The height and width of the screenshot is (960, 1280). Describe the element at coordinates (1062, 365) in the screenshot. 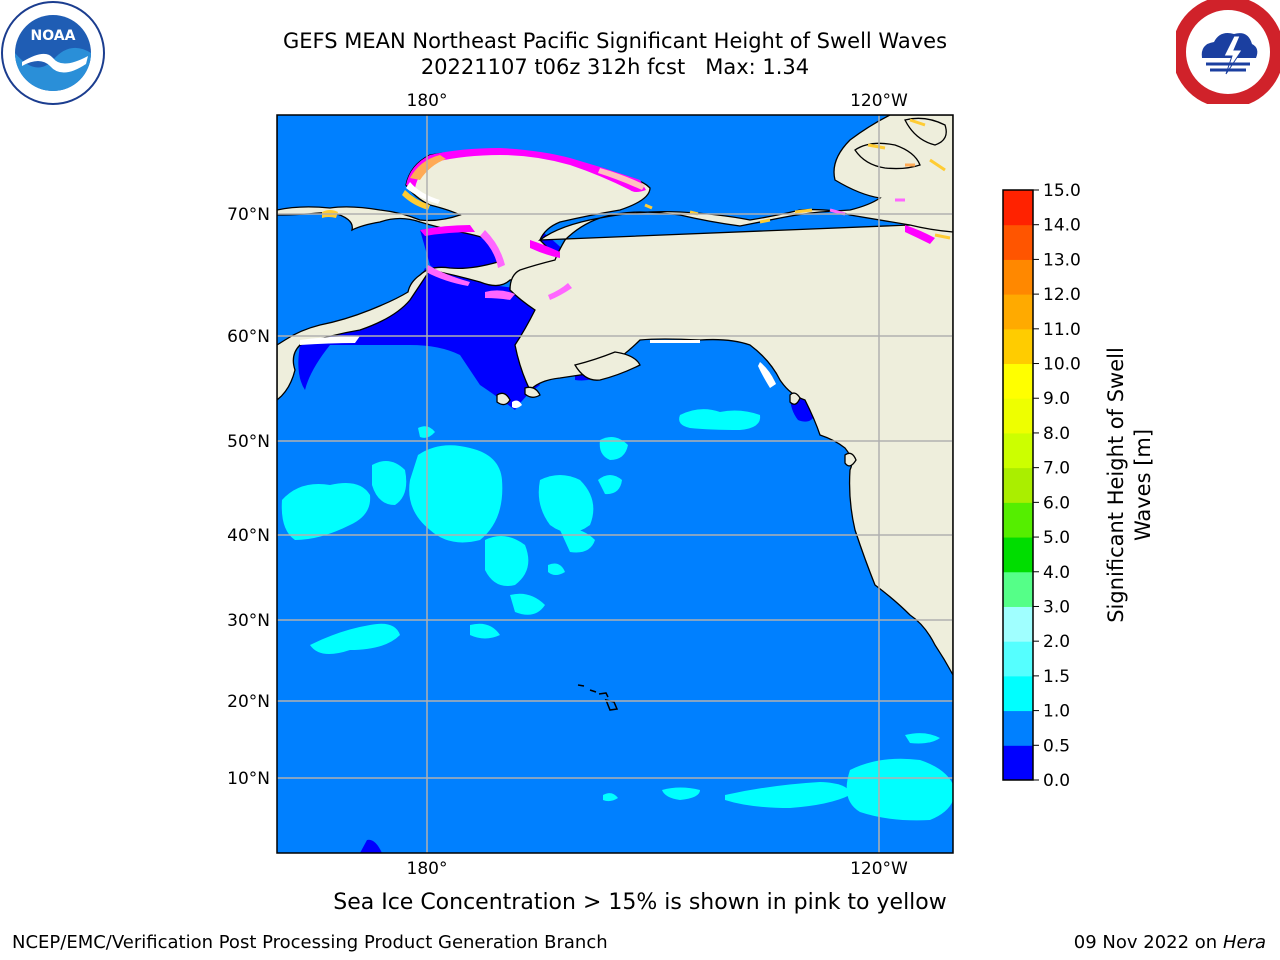

I see `colorbar-tick-label: 10.0` at that location.